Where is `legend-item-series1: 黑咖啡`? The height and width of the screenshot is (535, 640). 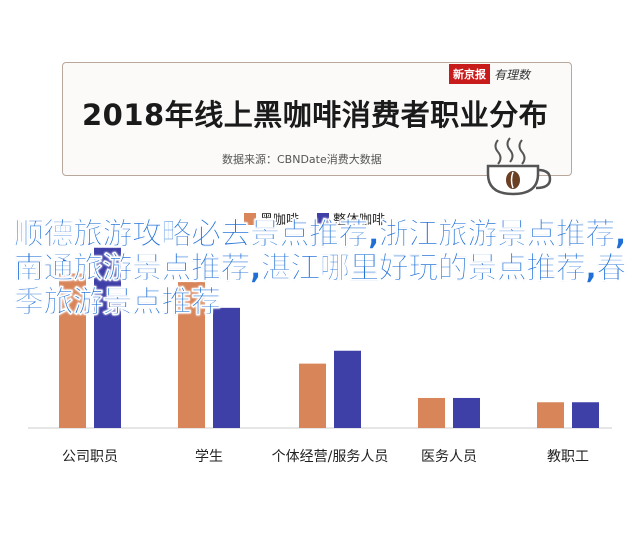
legend-item-series1: 黑咖啡 is located at coordinates (271, 218).